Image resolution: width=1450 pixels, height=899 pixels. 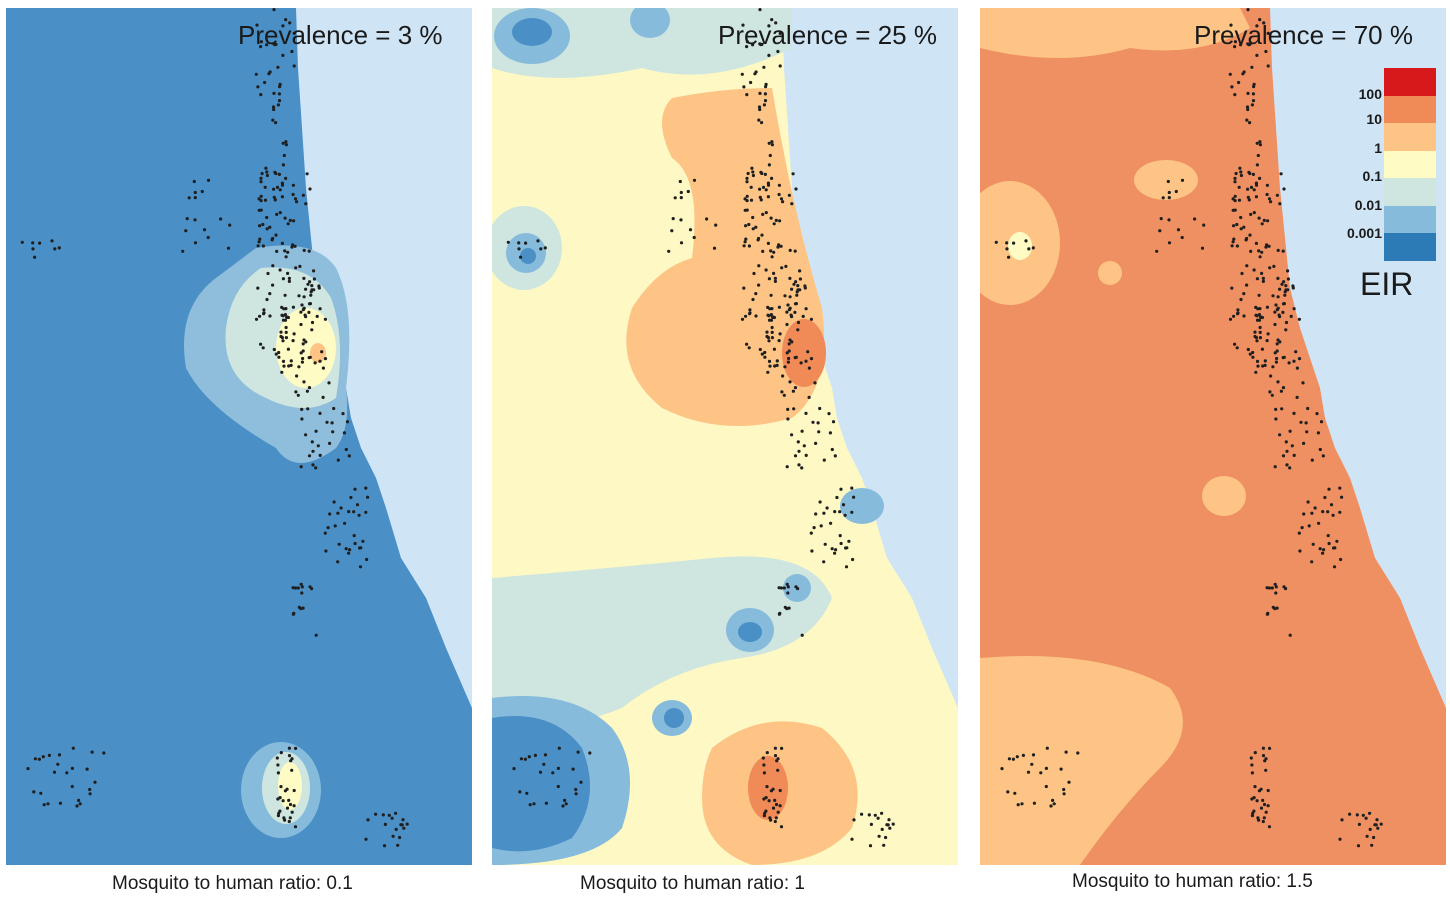 What do you see at coordinates (232, 883) in the screenshot?
I see `panel-caption-1: Mosquito to human ratio: 0.1` at bounding box center [232, 883].